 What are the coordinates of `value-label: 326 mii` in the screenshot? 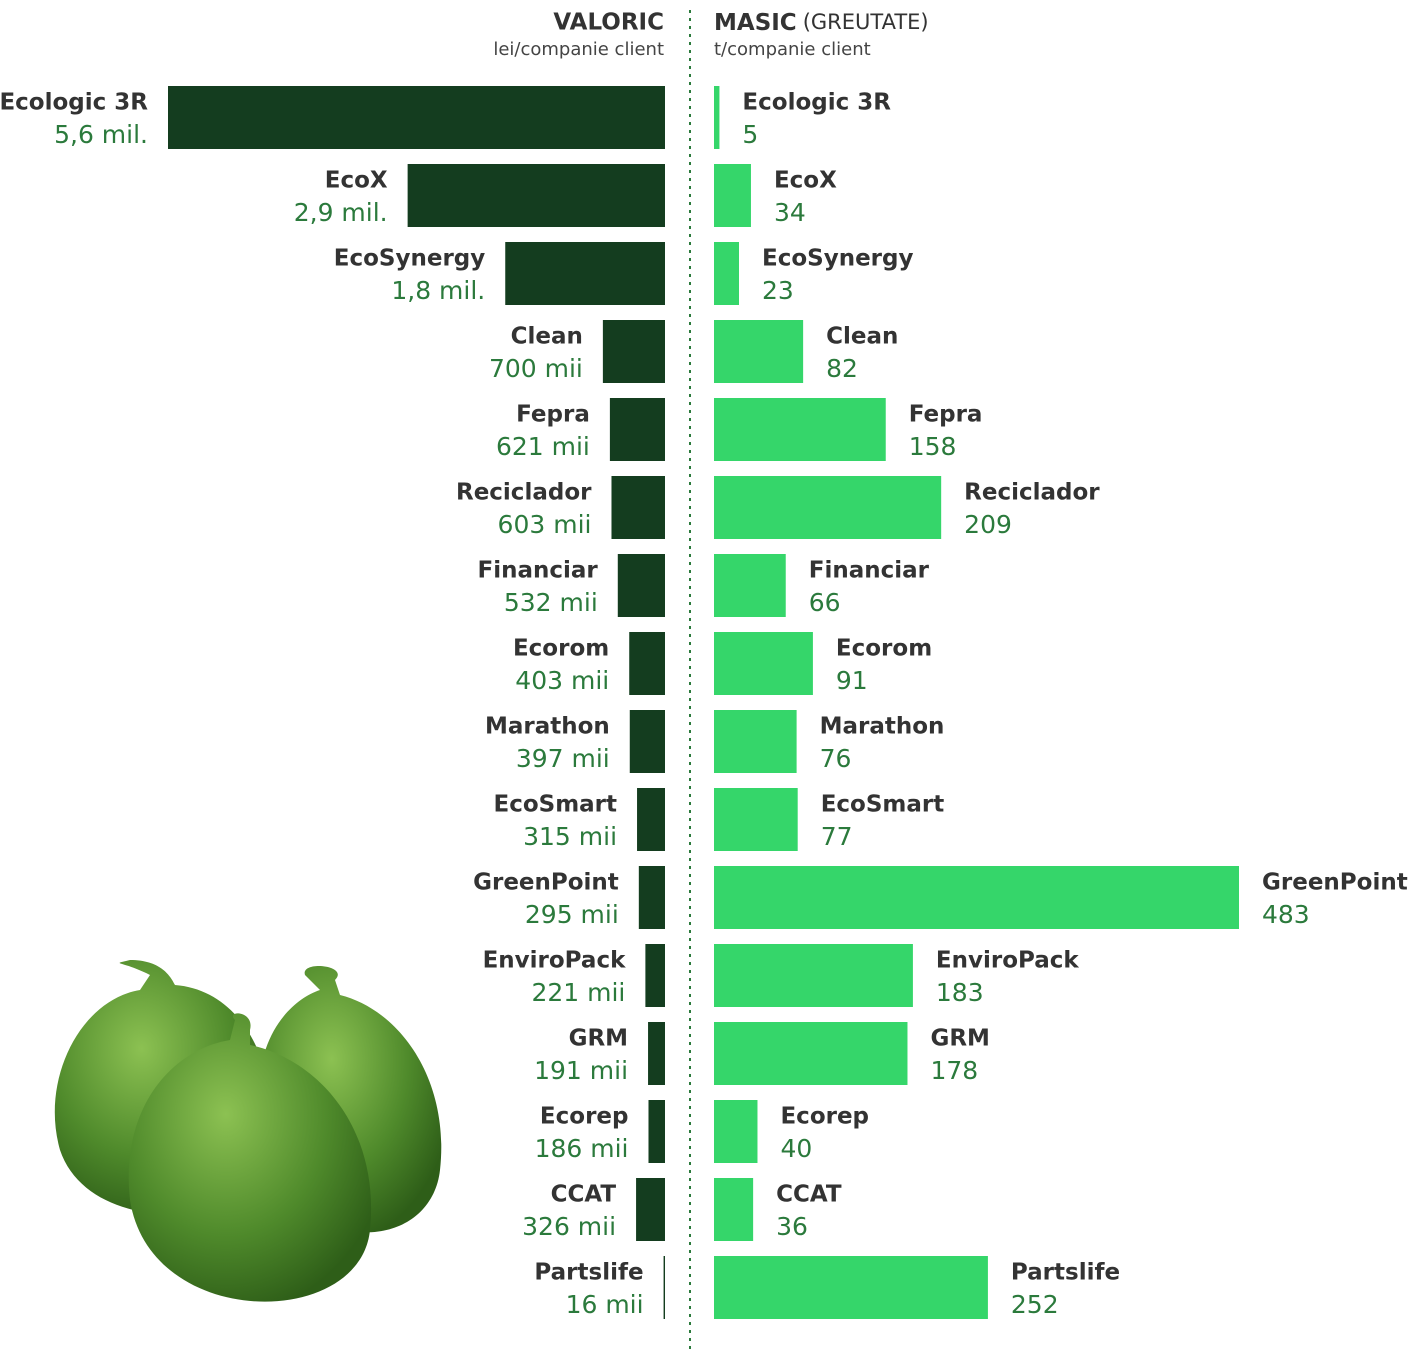 It's located at (569, 1226).